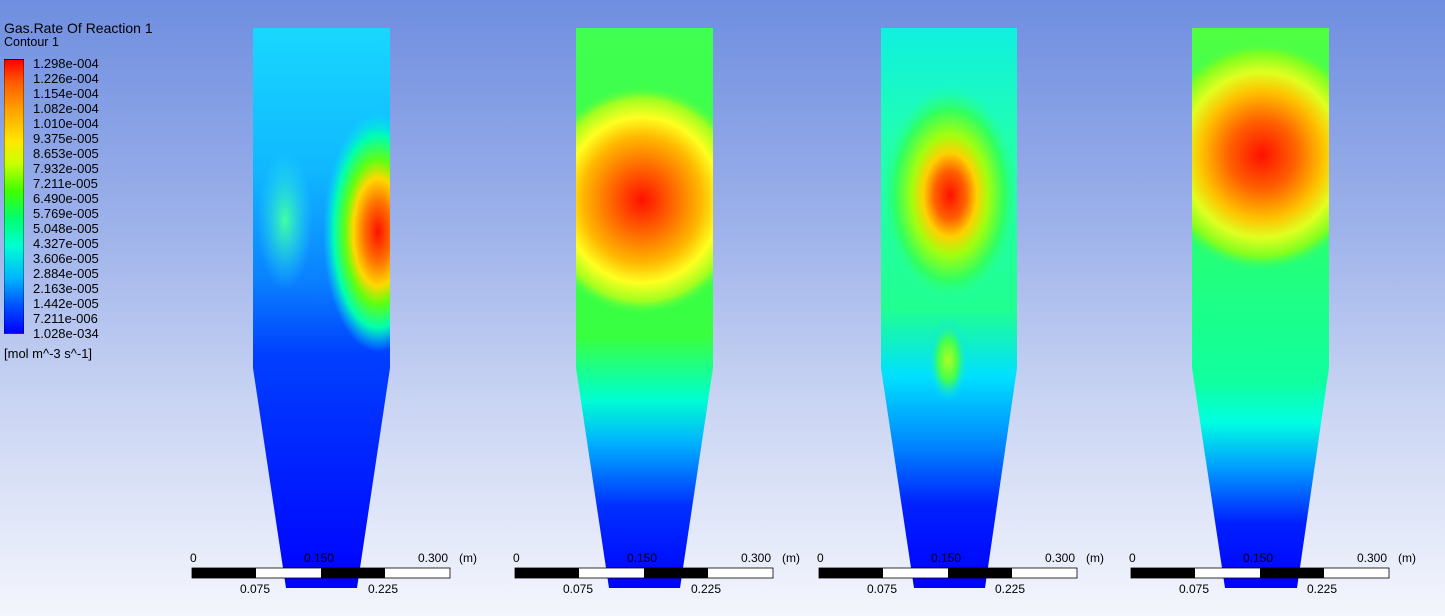 This screenshot has width=1445, height=616. Describe the element at coordinates (66, 273) in the screenshot. I see `legend-level-label: 2.884e-005` at that location.